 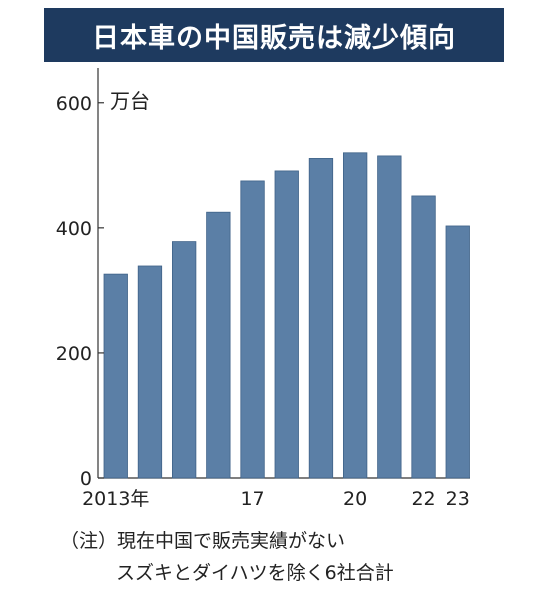 What do you see at coordinates (458, 499) in the screenshot?
I see `x-tick-label: 23` at bounding box center [458, 499].